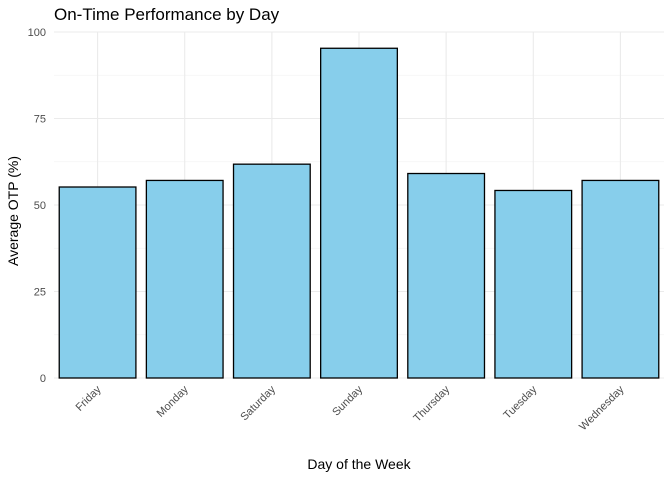 Image resolution: width=672 pixels, height=480 pixels. What do you see at coordinates (40, 120) in the screenshot?
I see `y-tick-label: 75` at bounding box center [40, 120].